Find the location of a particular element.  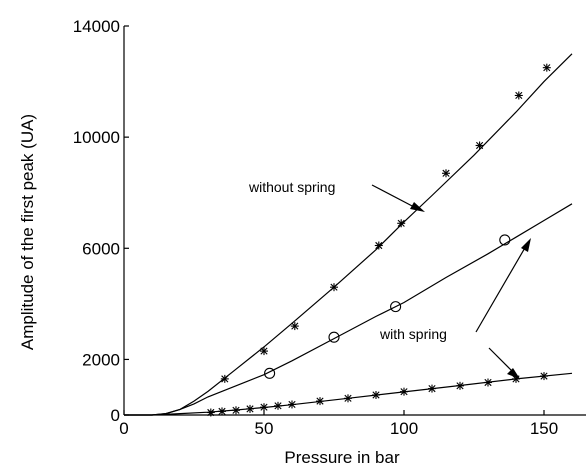

annotation-without-spring: without spring is located at coordinates (291, 187).